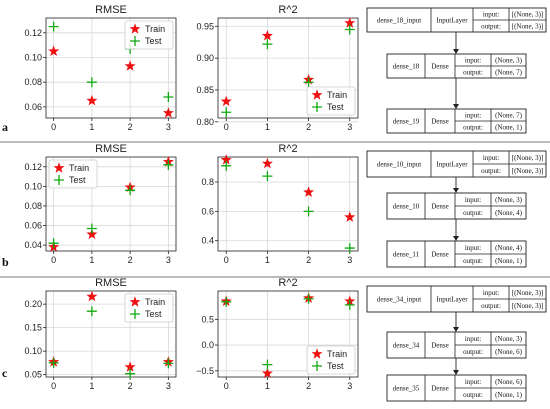 This screenshot has width=550, height=409. Describe the element at coordinates (33, 167) in the screenshot. I see `chart-b-rmse-y-tick-label-4: 0.12` at that location.